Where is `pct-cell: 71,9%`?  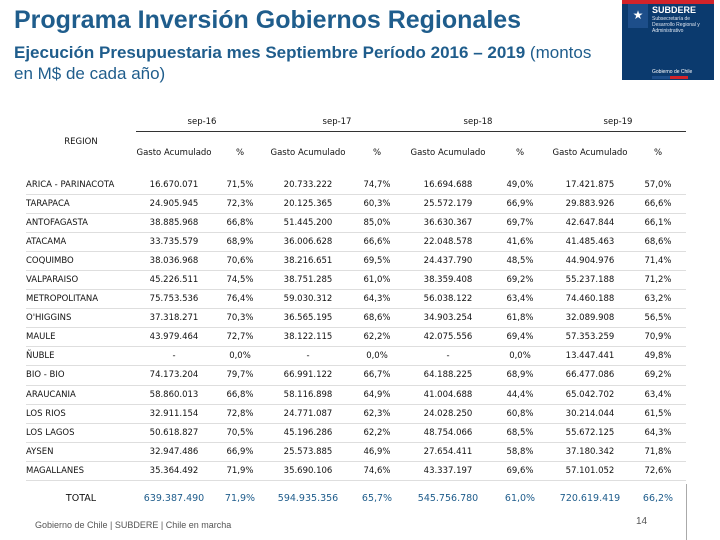 pct-cell: 71,9% is located at coordinates (240, 471).